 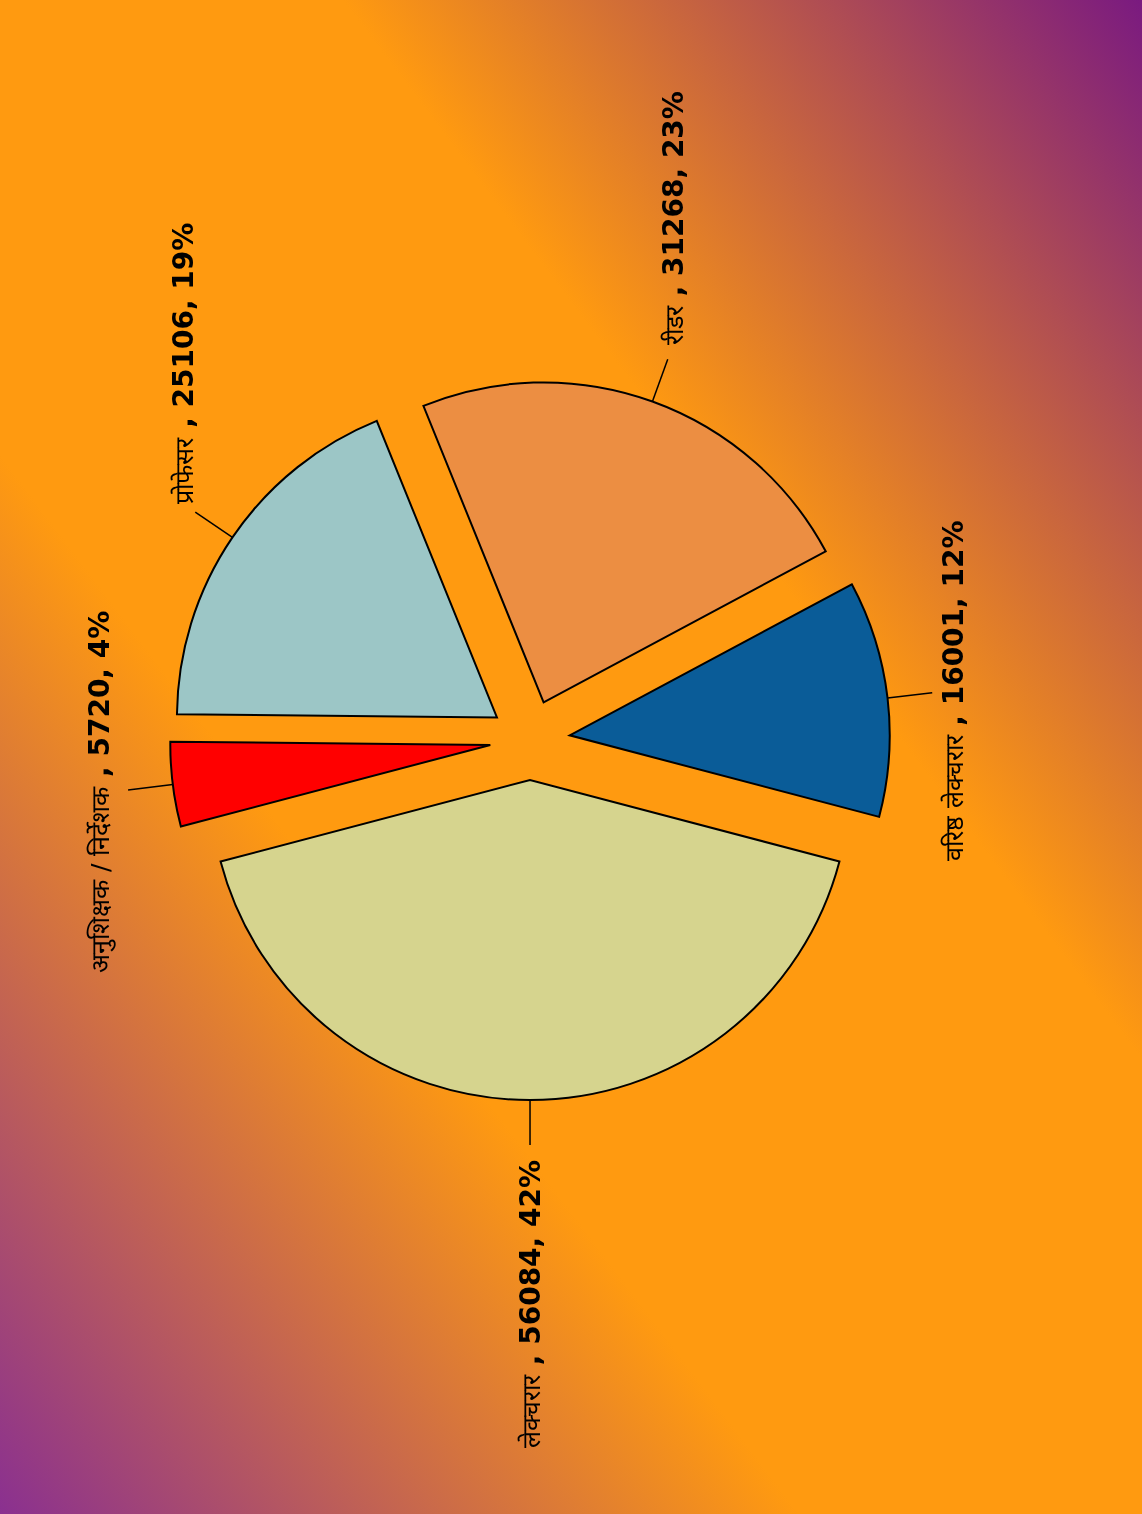 What do you see at coordinates (532, 1410) in the screenshot?
I see `slice-label: लेक्चरार` at bounding box center [532, 1410].